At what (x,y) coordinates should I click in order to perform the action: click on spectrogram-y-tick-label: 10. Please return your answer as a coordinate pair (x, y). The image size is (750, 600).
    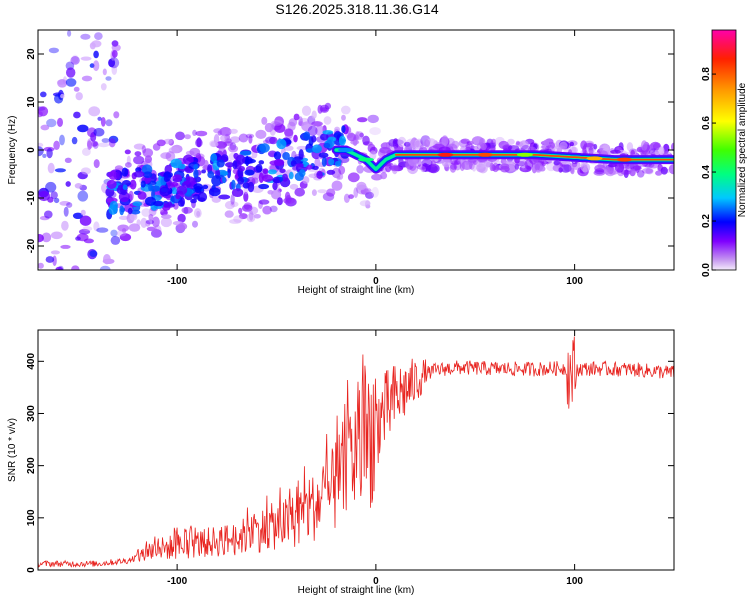
    Looking at the image, I should click on (31, 102).